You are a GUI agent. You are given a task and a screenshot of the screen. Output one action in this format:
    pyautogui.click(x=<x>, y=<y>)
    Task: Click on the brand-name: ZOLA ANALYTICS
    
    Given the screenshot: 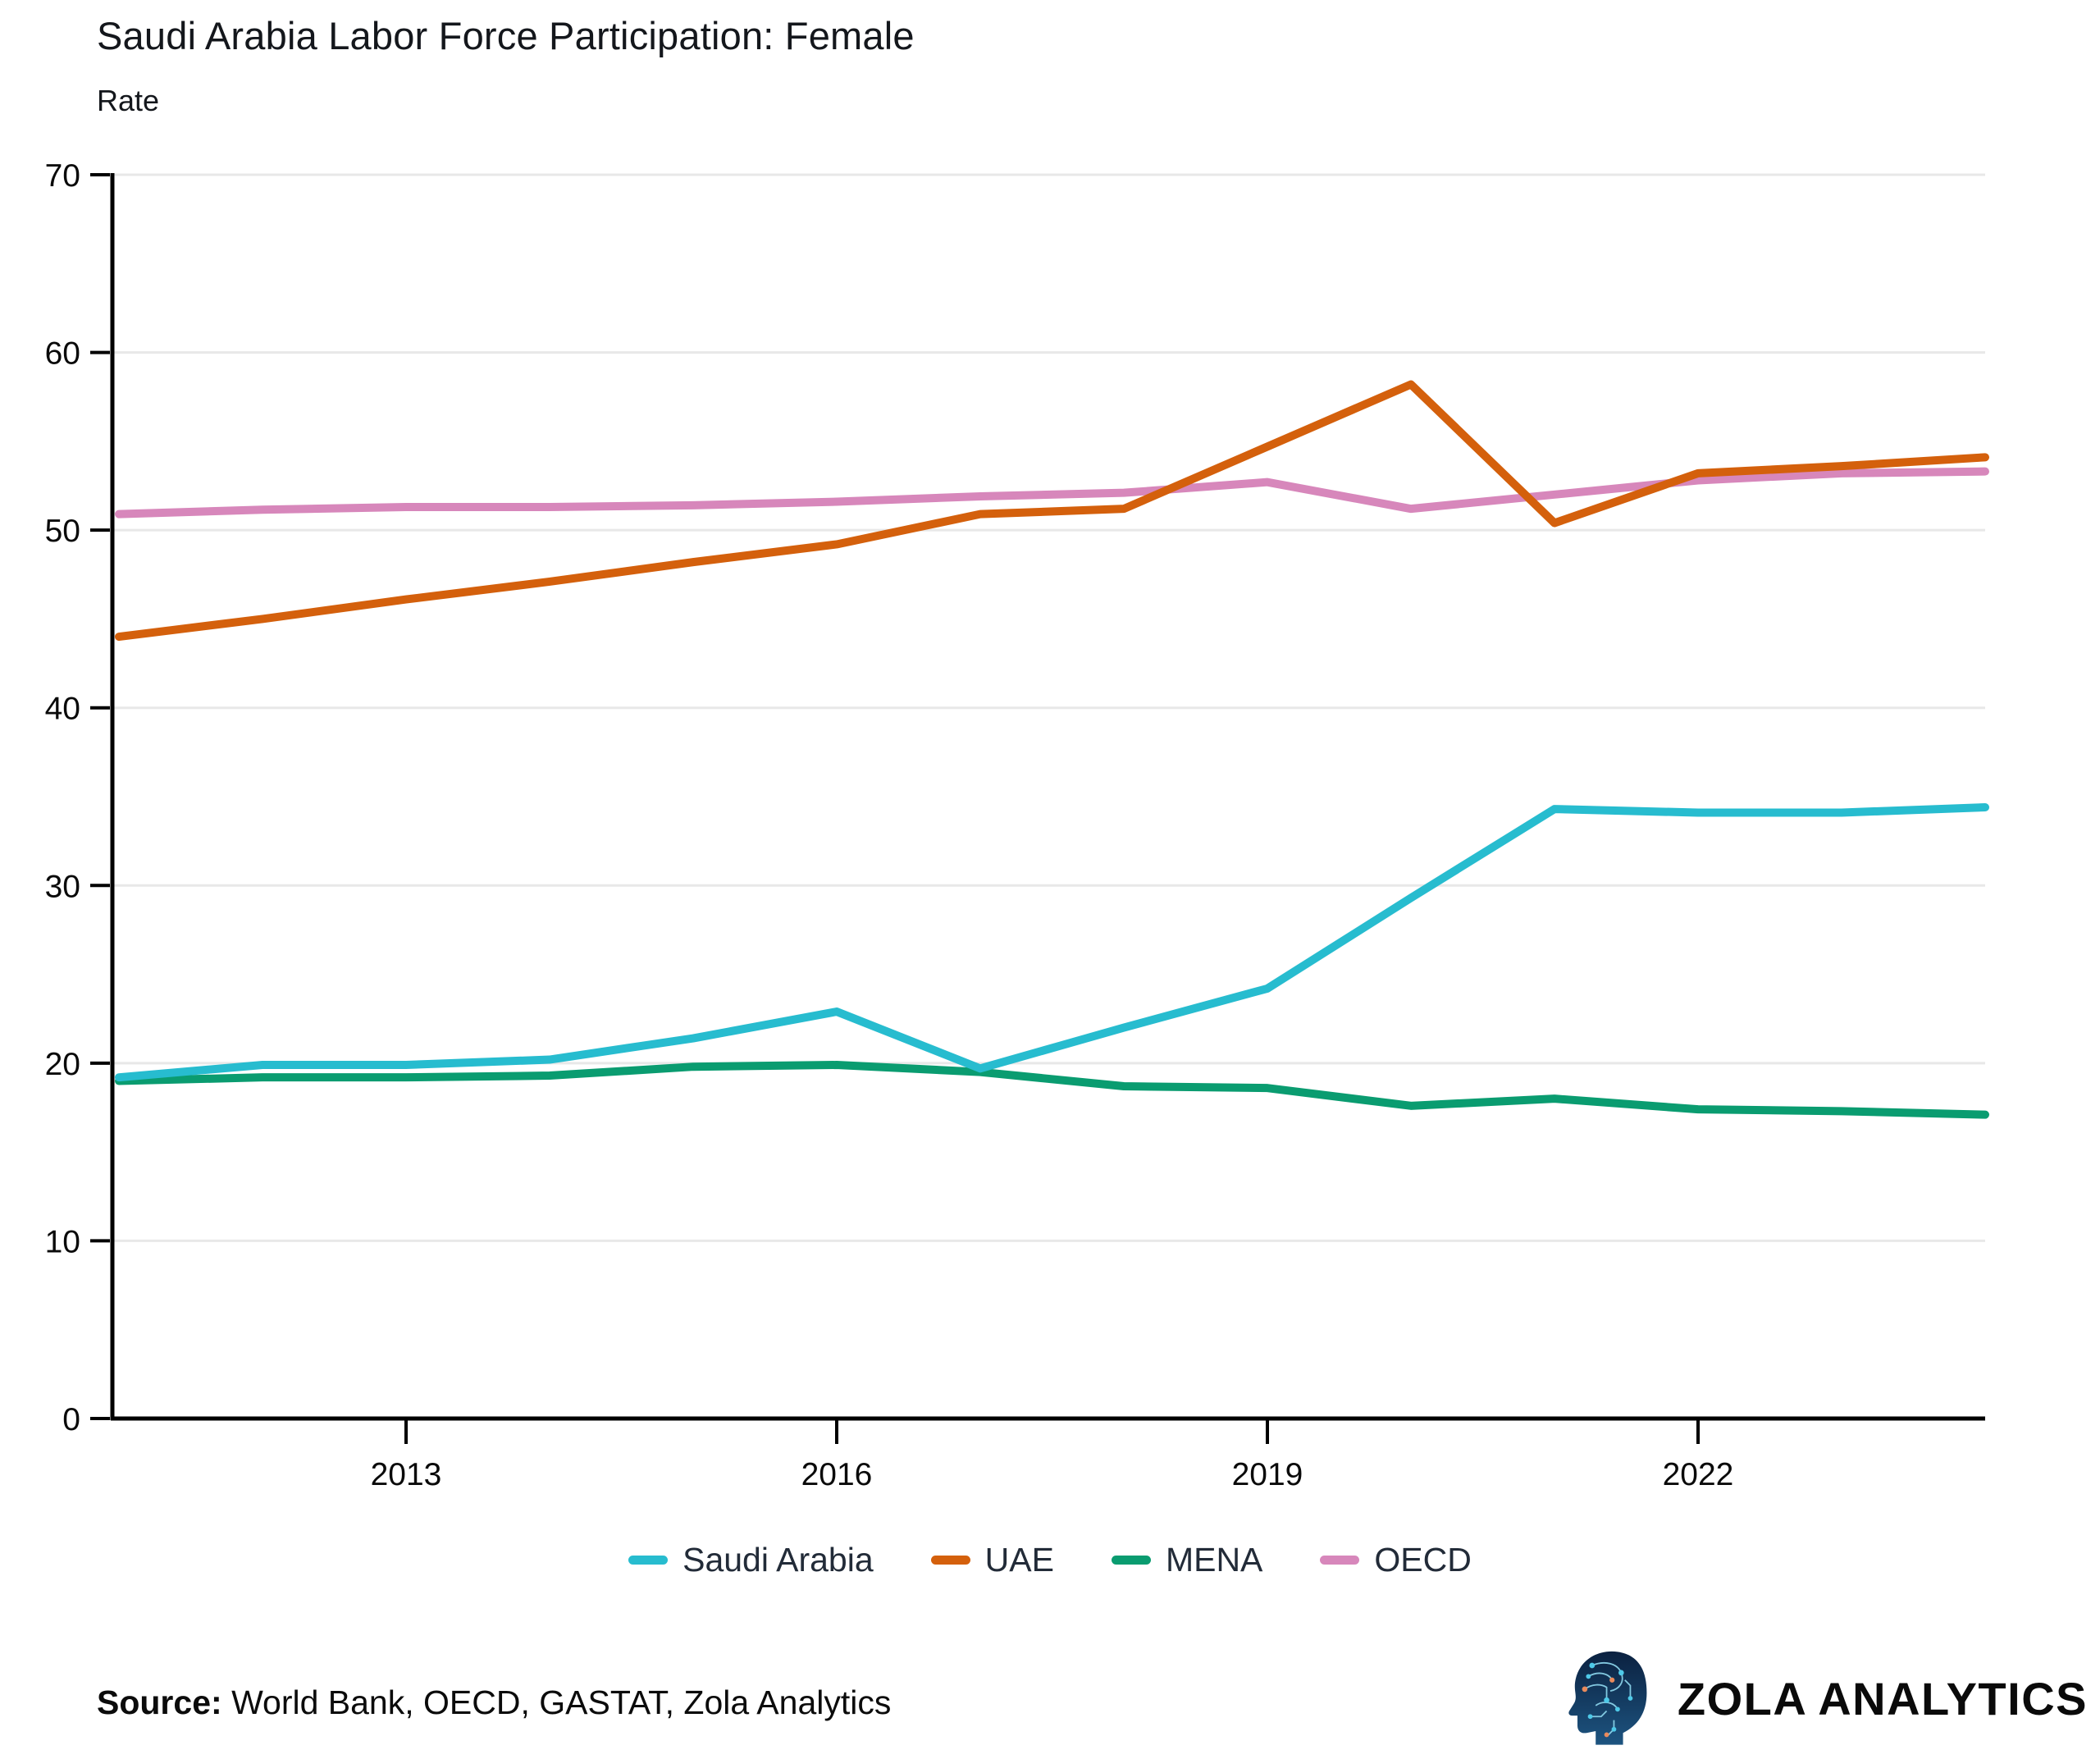 What is the action you would take?
    pyautogui.click(x=1883, y=1699)
    